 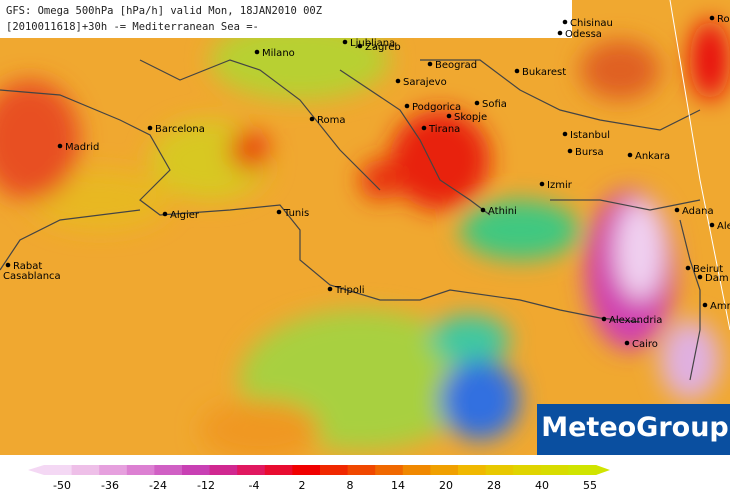 What do you see at coordinates (723, 226) in the screenshot?
I see `city-label: Ale` at bounding box center [723, 226].